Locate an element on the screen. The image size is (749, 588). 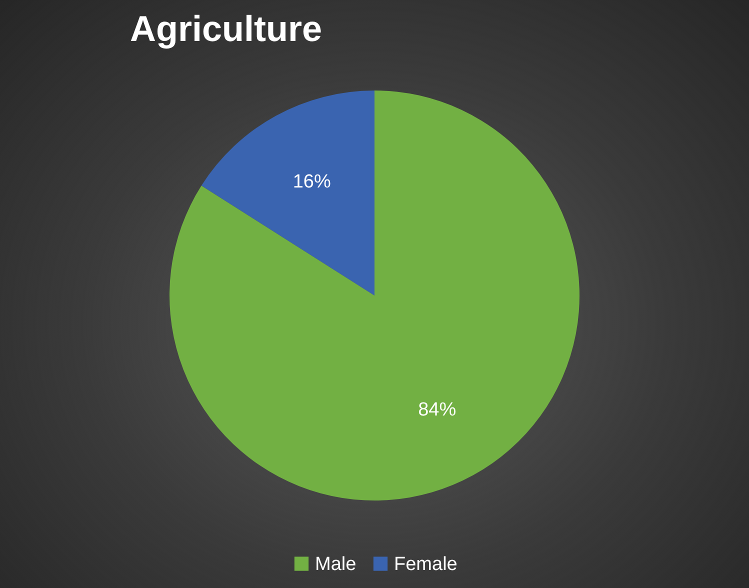
data-label: 84% is located at coordinates (437, 409).